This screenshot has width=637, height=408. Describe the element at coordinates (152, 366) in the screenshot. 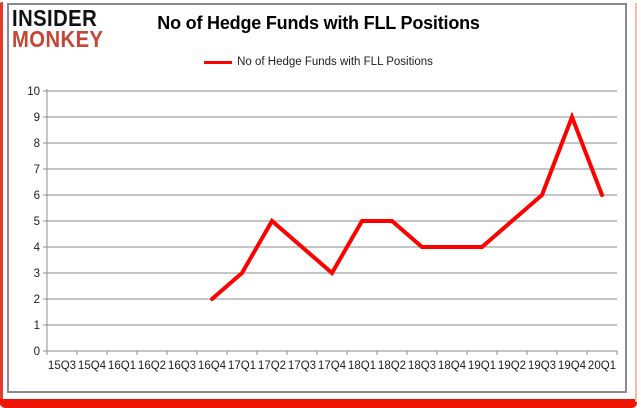

I see `x-tick-label: 16Q2` at that location.